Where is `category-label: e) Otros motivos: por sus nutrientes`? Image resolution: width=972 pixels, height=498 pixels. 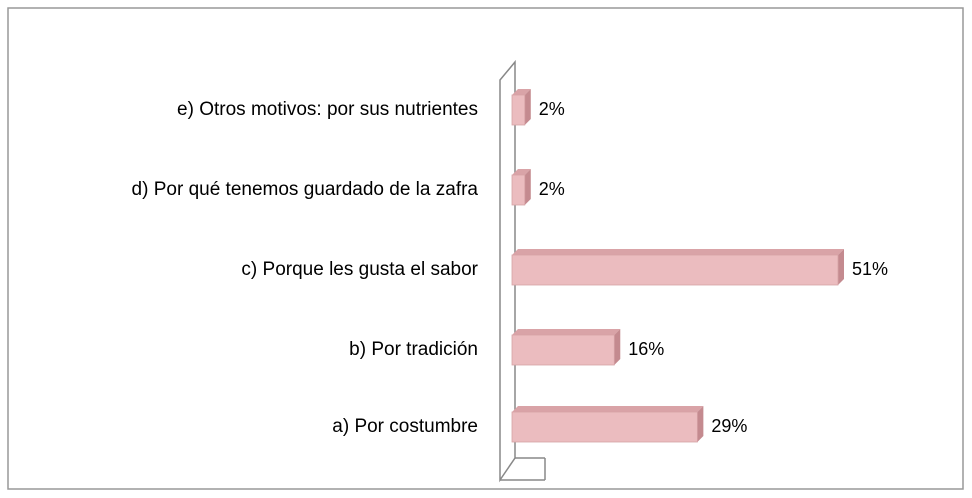 category-label: e) Otros motivos: por sus nutrientes is located at coordinates (327, 109).